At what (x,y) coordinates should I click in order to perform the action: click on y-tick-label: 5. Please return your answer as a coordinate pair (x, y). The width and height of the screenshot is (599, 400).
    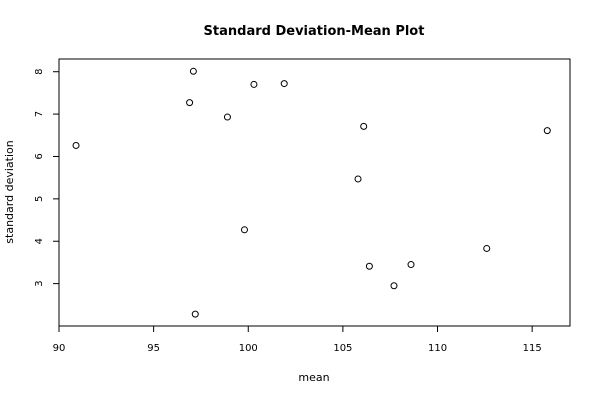
    Looking at the image, I should click on (39, 199).